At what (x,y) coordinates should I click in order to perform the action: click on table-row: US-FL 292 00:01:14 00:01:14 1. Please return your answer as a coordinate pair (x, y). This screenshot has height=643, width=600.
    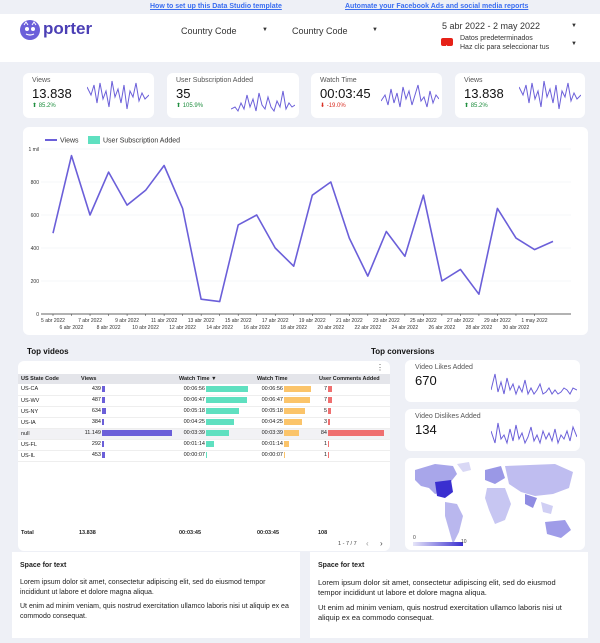
    Looking at the image, I should click on (204, 445).